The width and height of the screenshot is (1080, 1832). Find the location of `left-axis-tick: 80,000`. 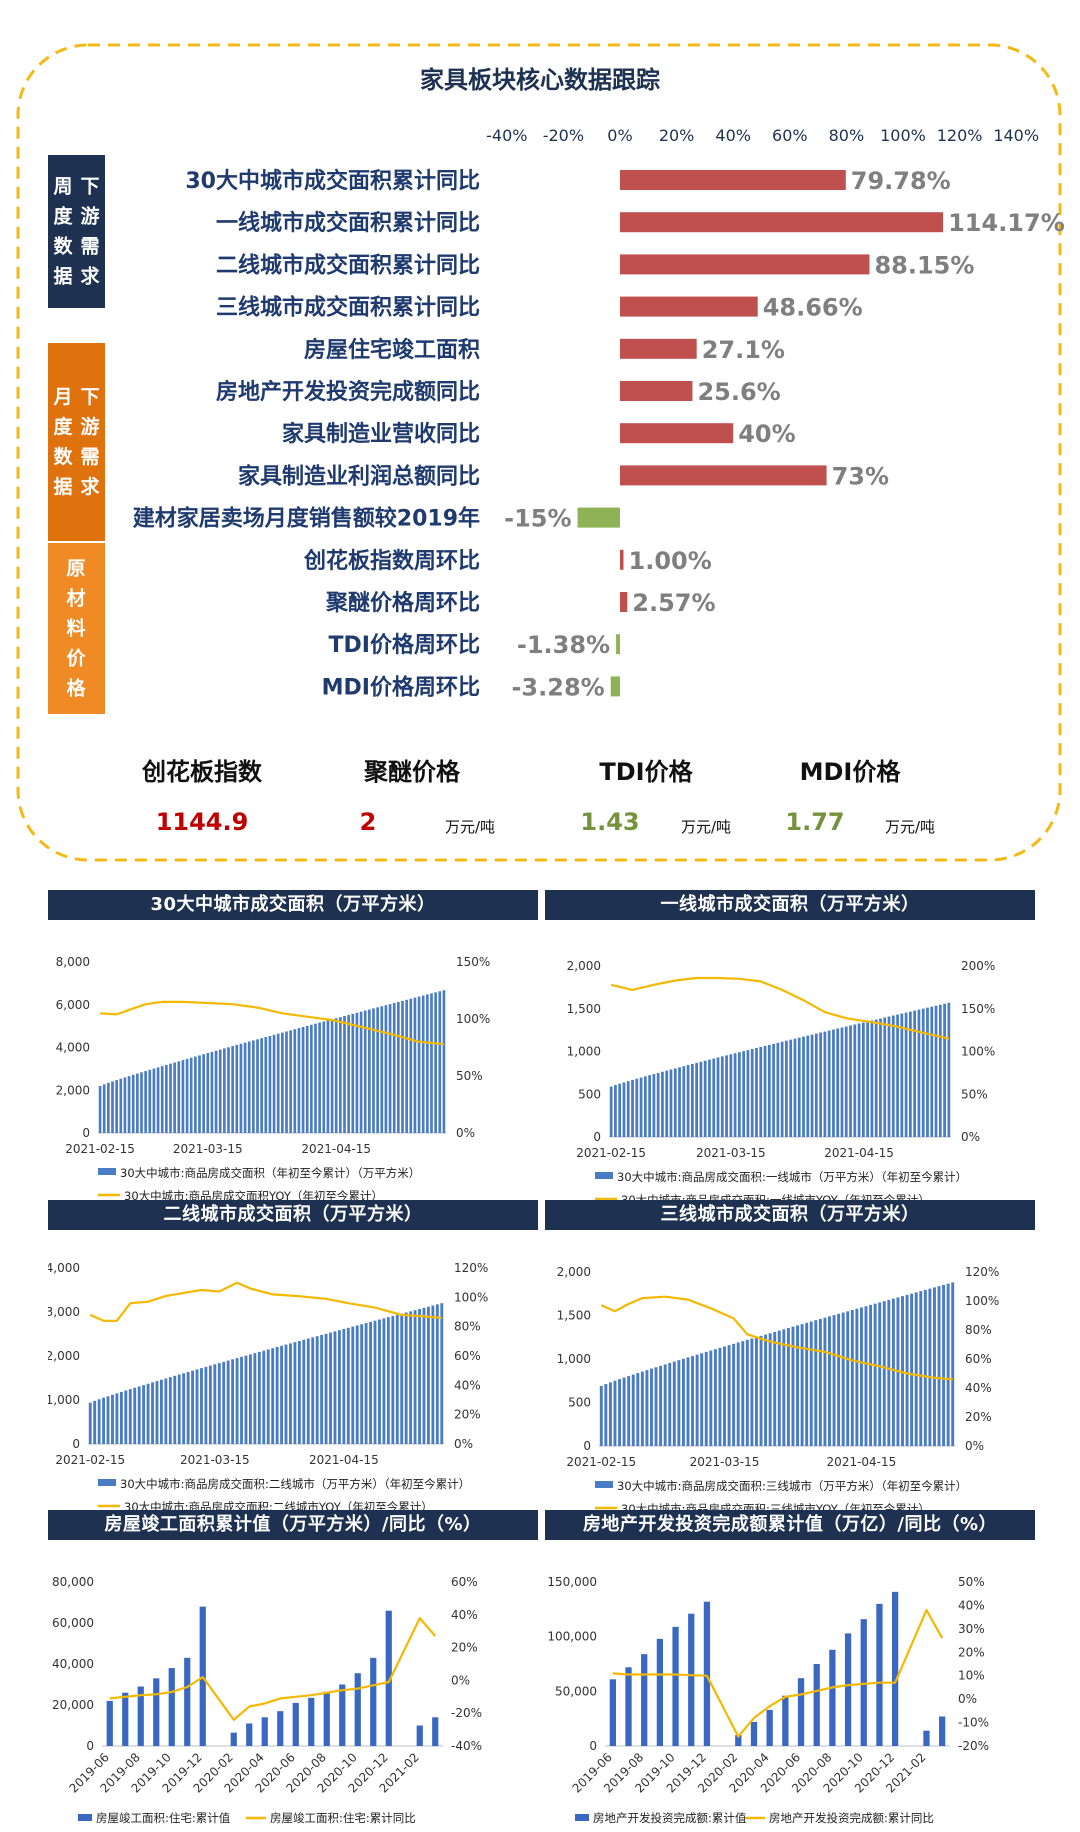

left-axis-tick: 80,000 is located at coordinates (73, 1582).